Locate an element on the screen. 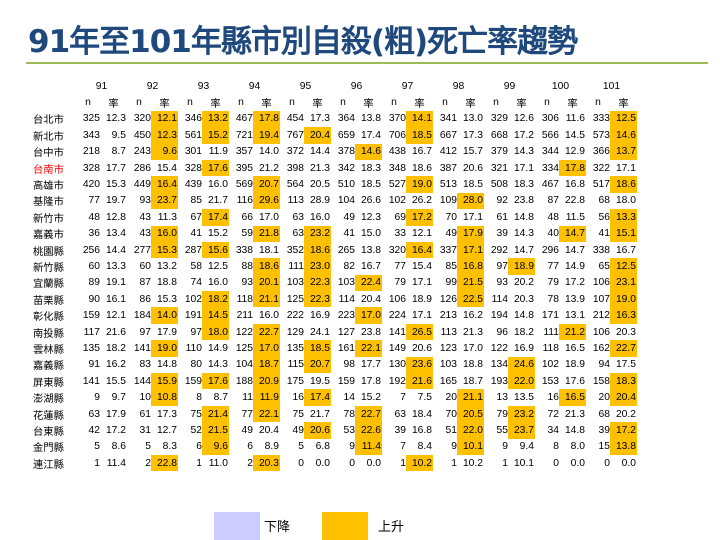 The height and width of the screenshot is (540, 720). count-cell: 449 is located at coordinates (142, 185).